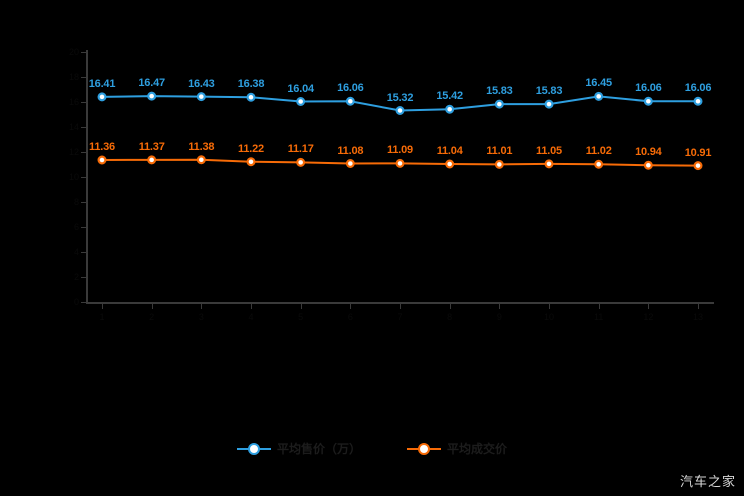 The height and width of the screenshot is (496, 744). What do you see at coordinates (76, 227) in the screenshot?
I see `y-axis-tick-label: 6` at bounding box center [76, 227].